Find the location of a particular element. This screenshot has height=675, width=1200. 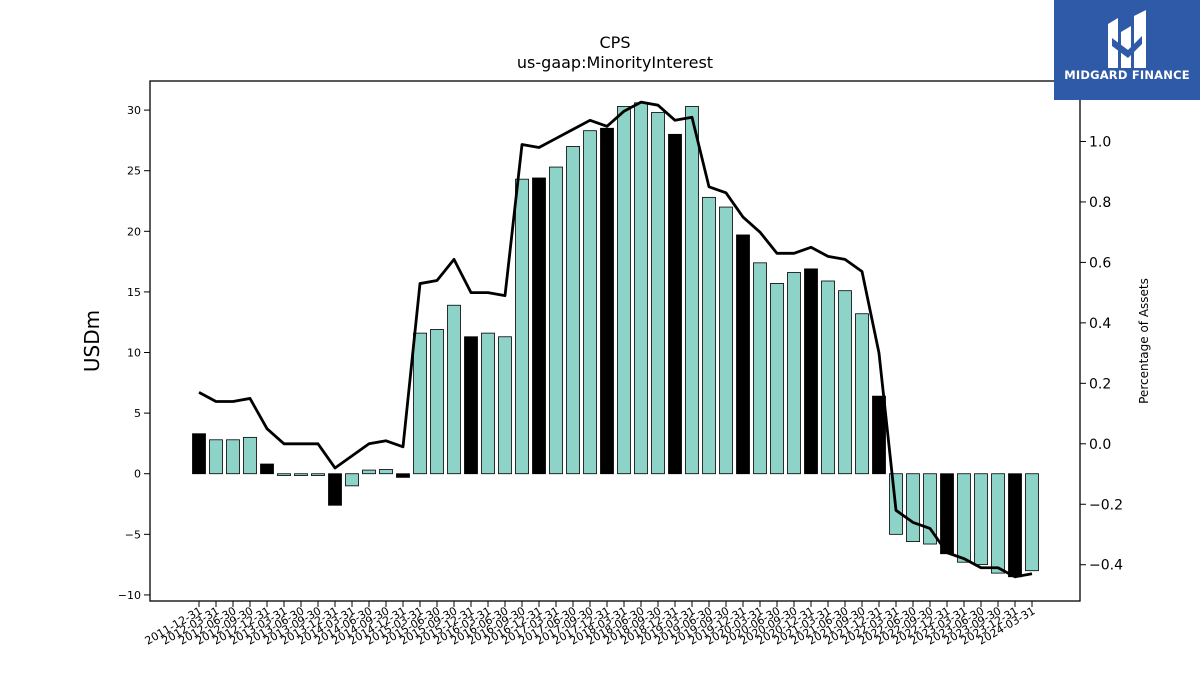

y2-tick-label: 0.8 is located at coordinates (1100, 203).